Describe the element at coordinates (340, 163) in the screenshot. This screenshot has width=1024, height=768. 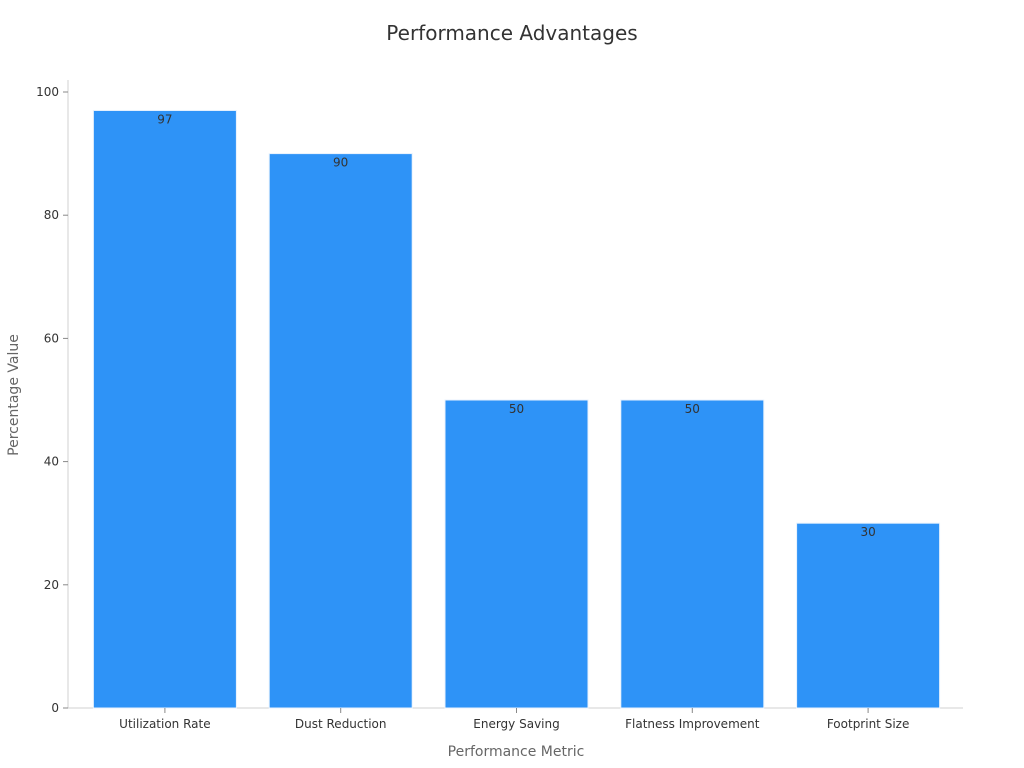
I see `bar-value-label: 90` at that location.